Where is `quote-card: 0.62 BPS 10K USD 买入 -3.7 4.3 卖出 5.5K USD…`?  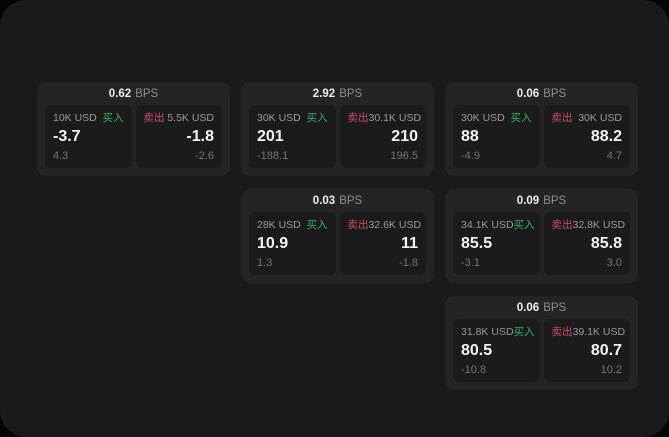
quote-card: 0.62 BPS 10K USD 买入 -3.7 4.3 卖出 5.5K USD… is located at coordinates (133, 129).